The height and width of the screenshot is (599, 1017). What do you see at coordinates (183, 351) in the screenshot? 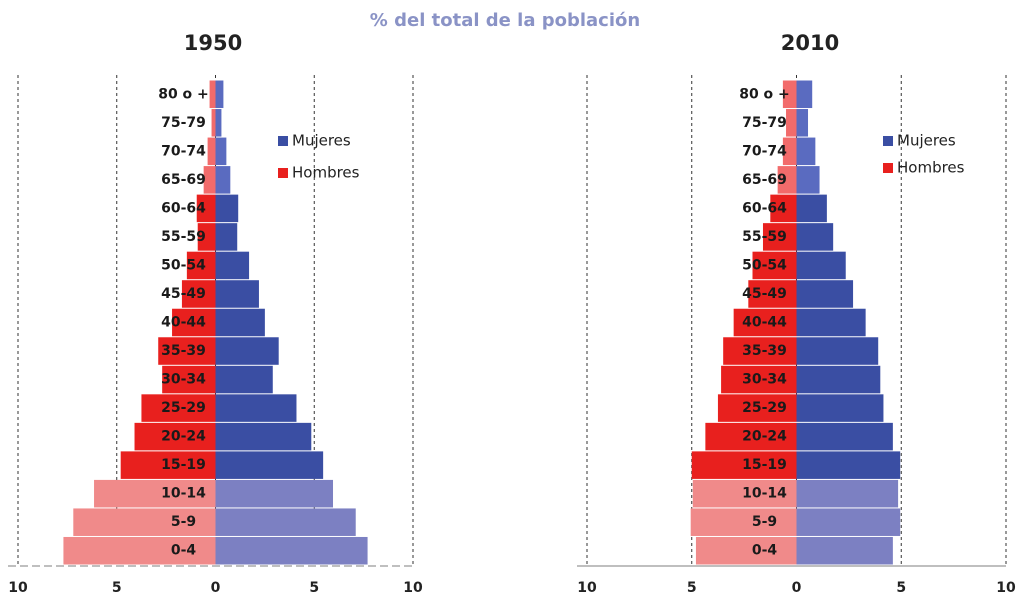
I see `category-label: 35-39` at bounding box center [183, 351].